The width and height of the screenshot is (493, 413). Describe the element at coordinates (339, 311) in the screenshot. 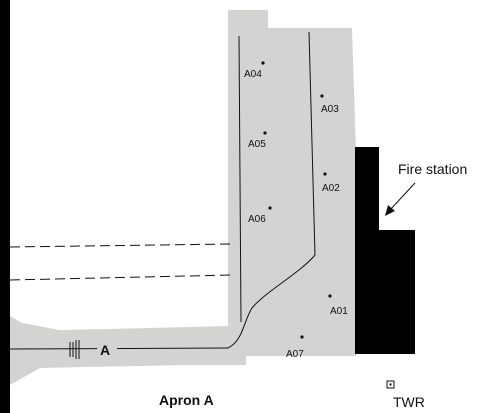

I see `stand-a01-label: A01` at that location.